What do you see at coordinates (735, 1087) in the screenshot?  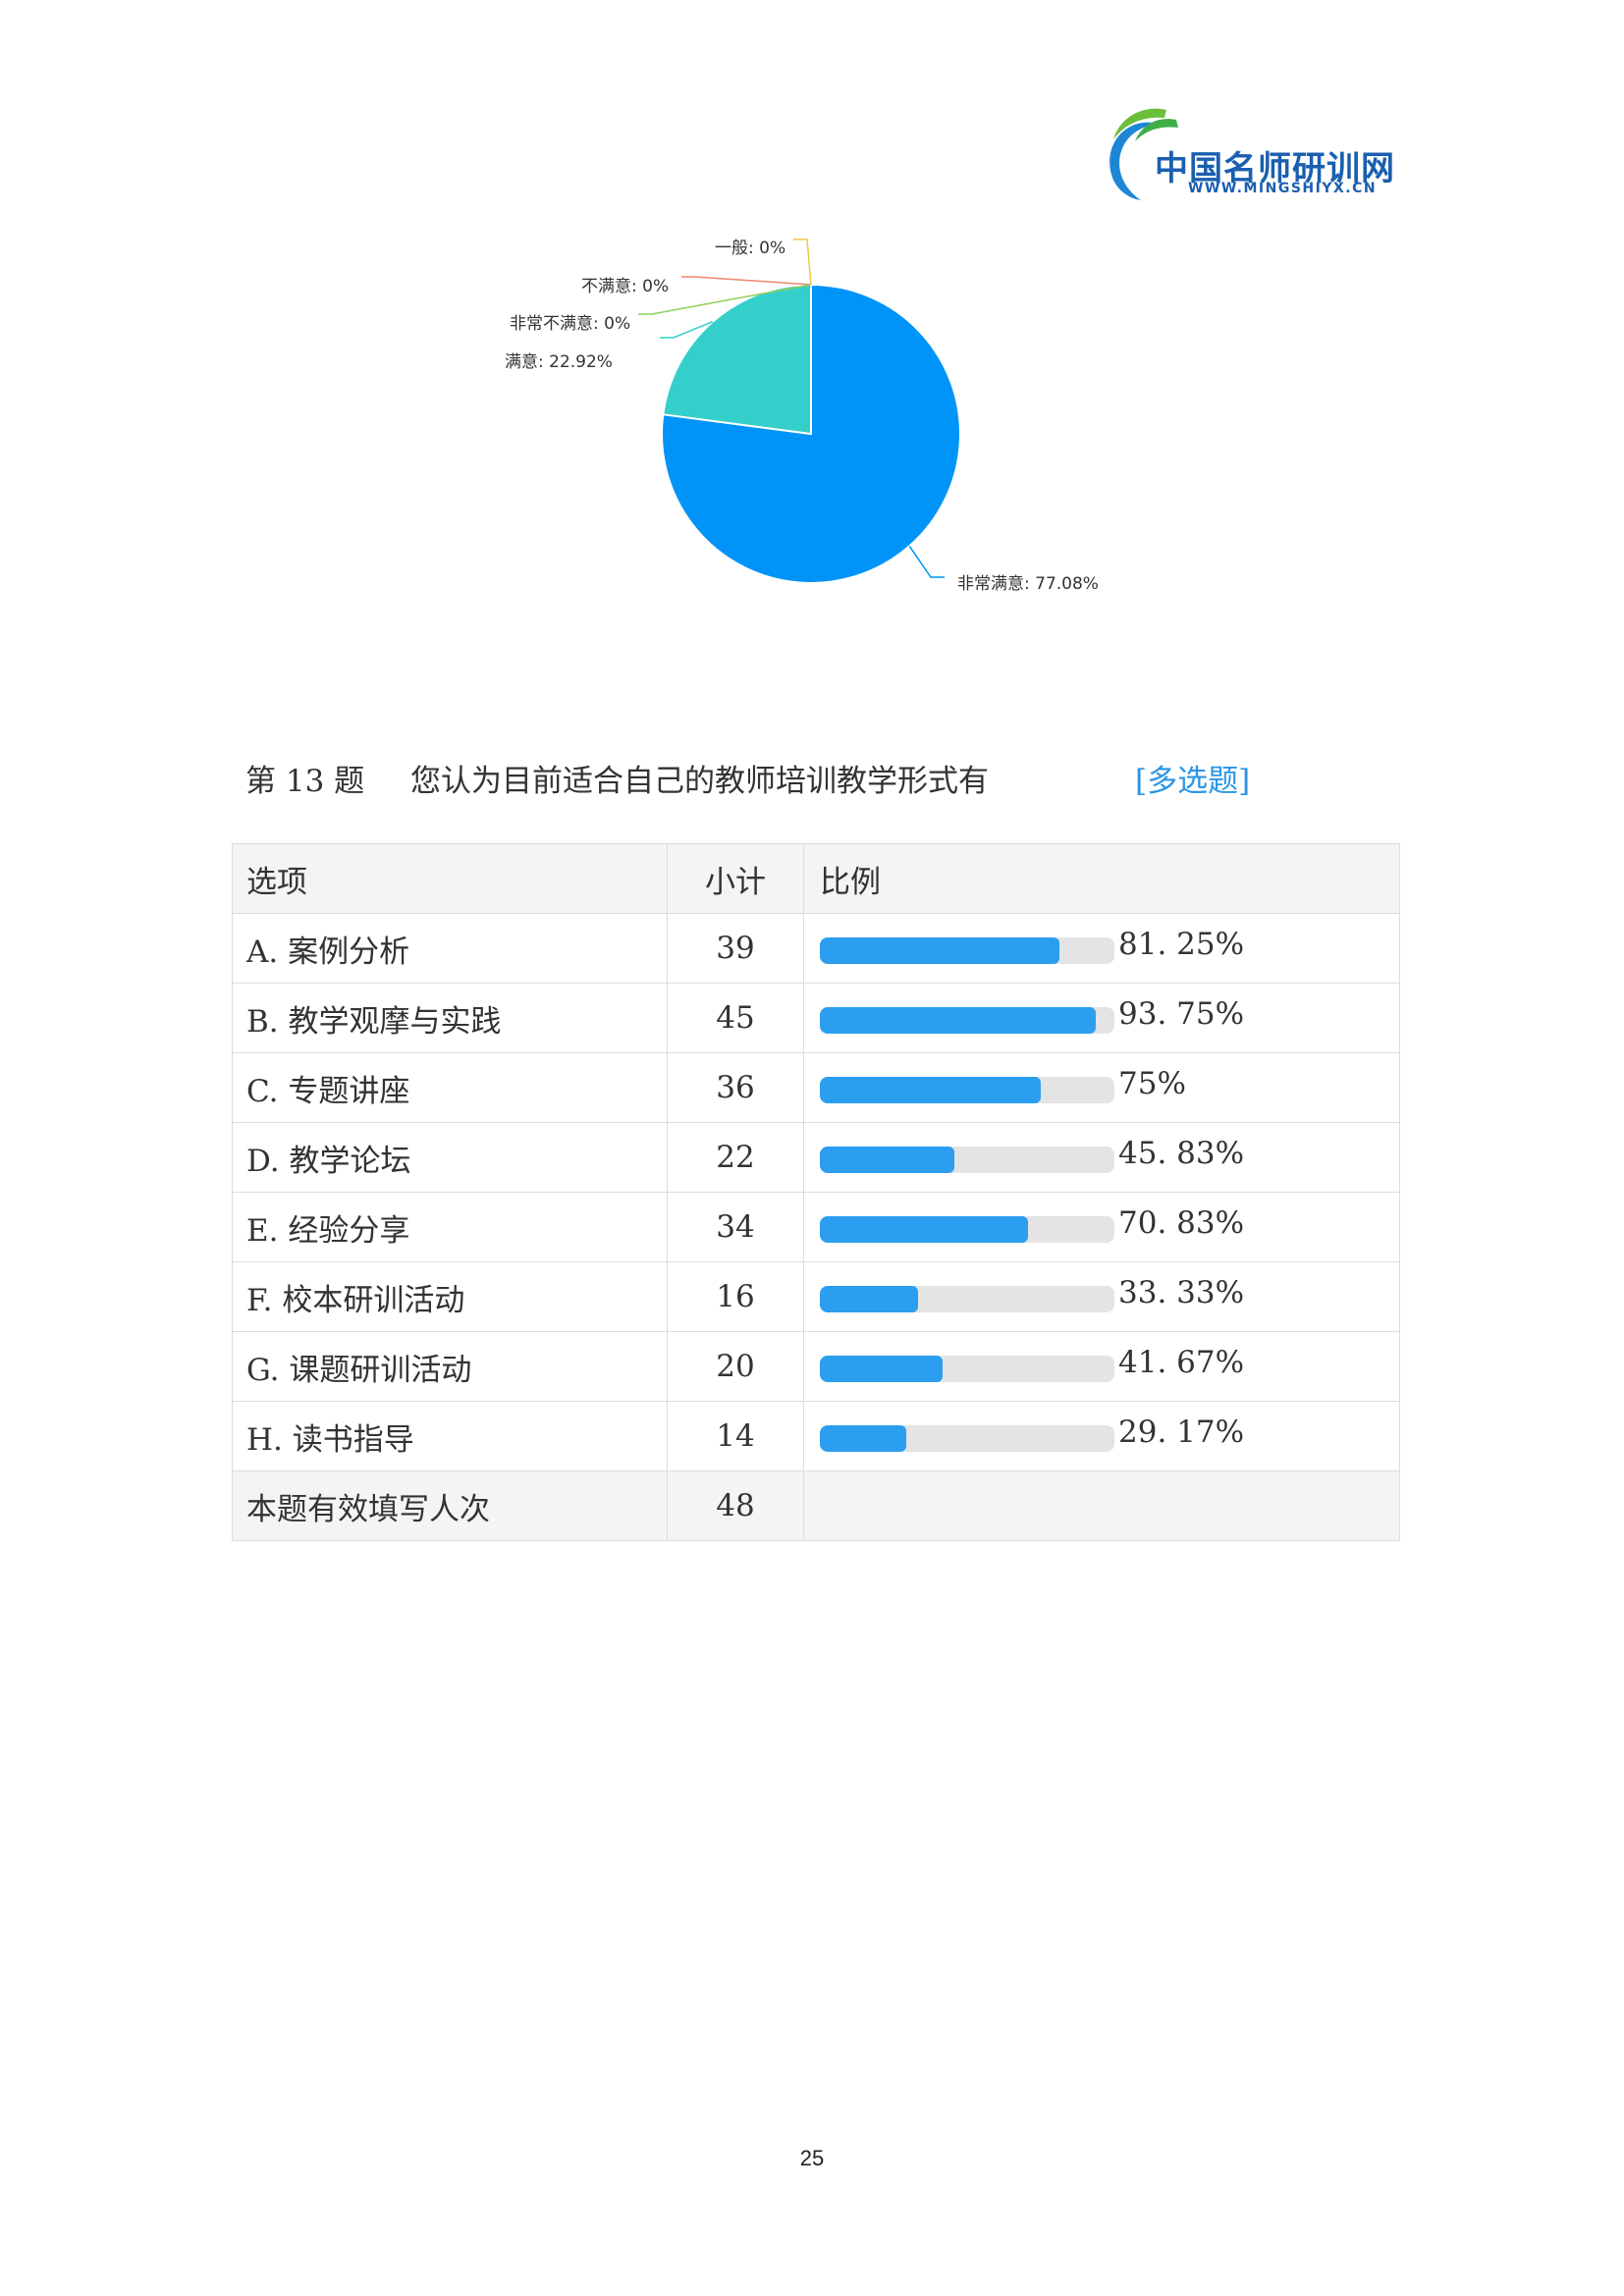 I see `option-count: 36` at bounding box center [735, 1087].